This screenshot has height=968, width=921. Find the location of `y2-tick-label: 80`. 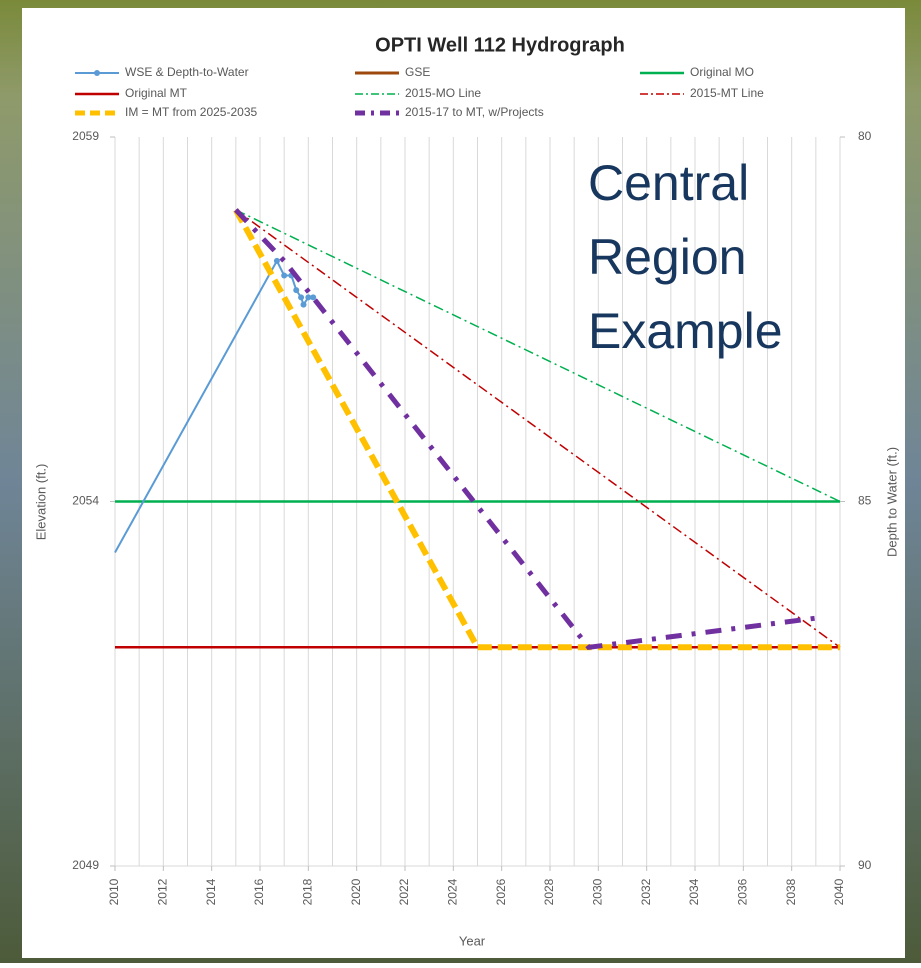

y2-tick-label: 80 is located at coordinates (865, 136).